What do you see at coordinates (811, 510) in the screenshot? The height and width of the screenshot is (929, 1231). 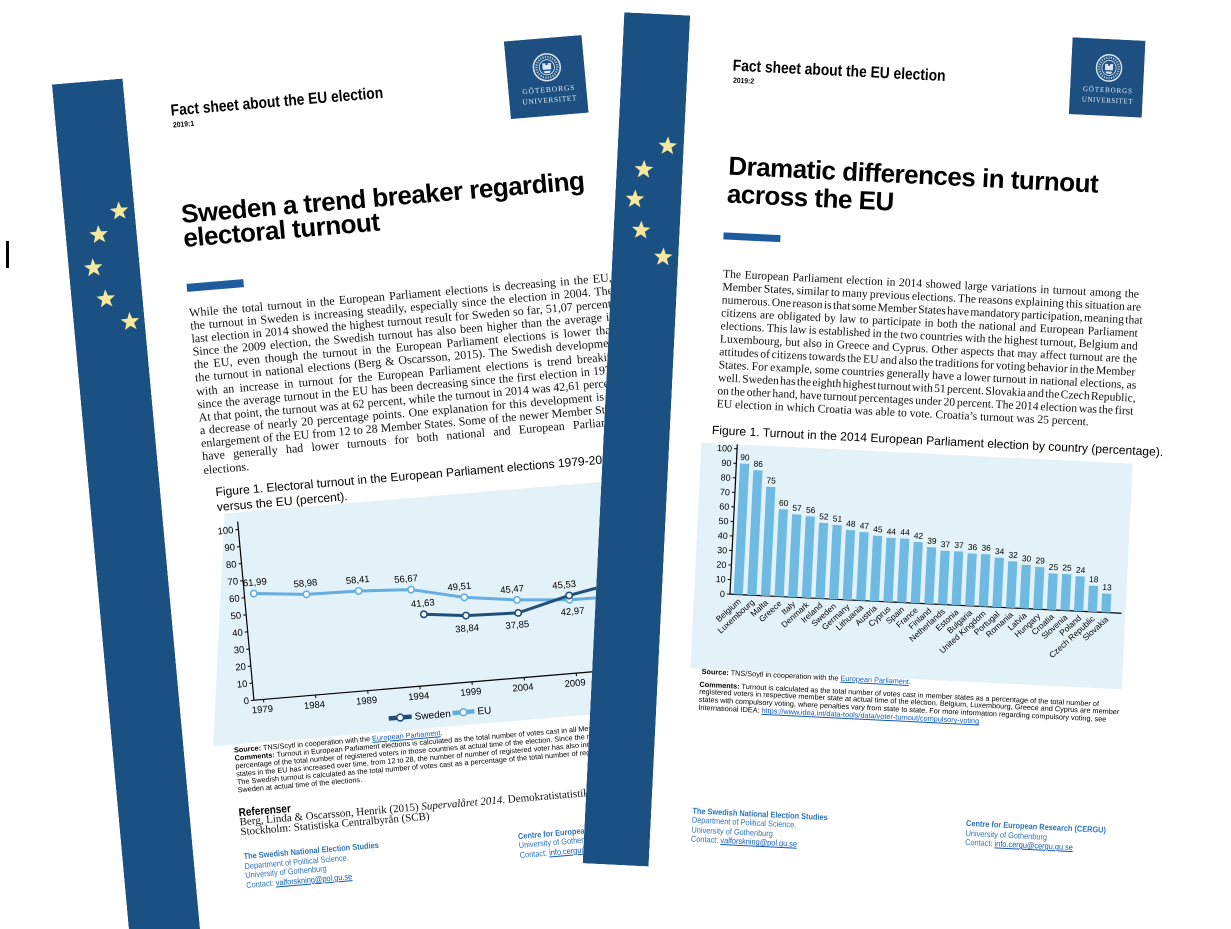 I see `svg-text: 56` at bounding box center [811, 510].